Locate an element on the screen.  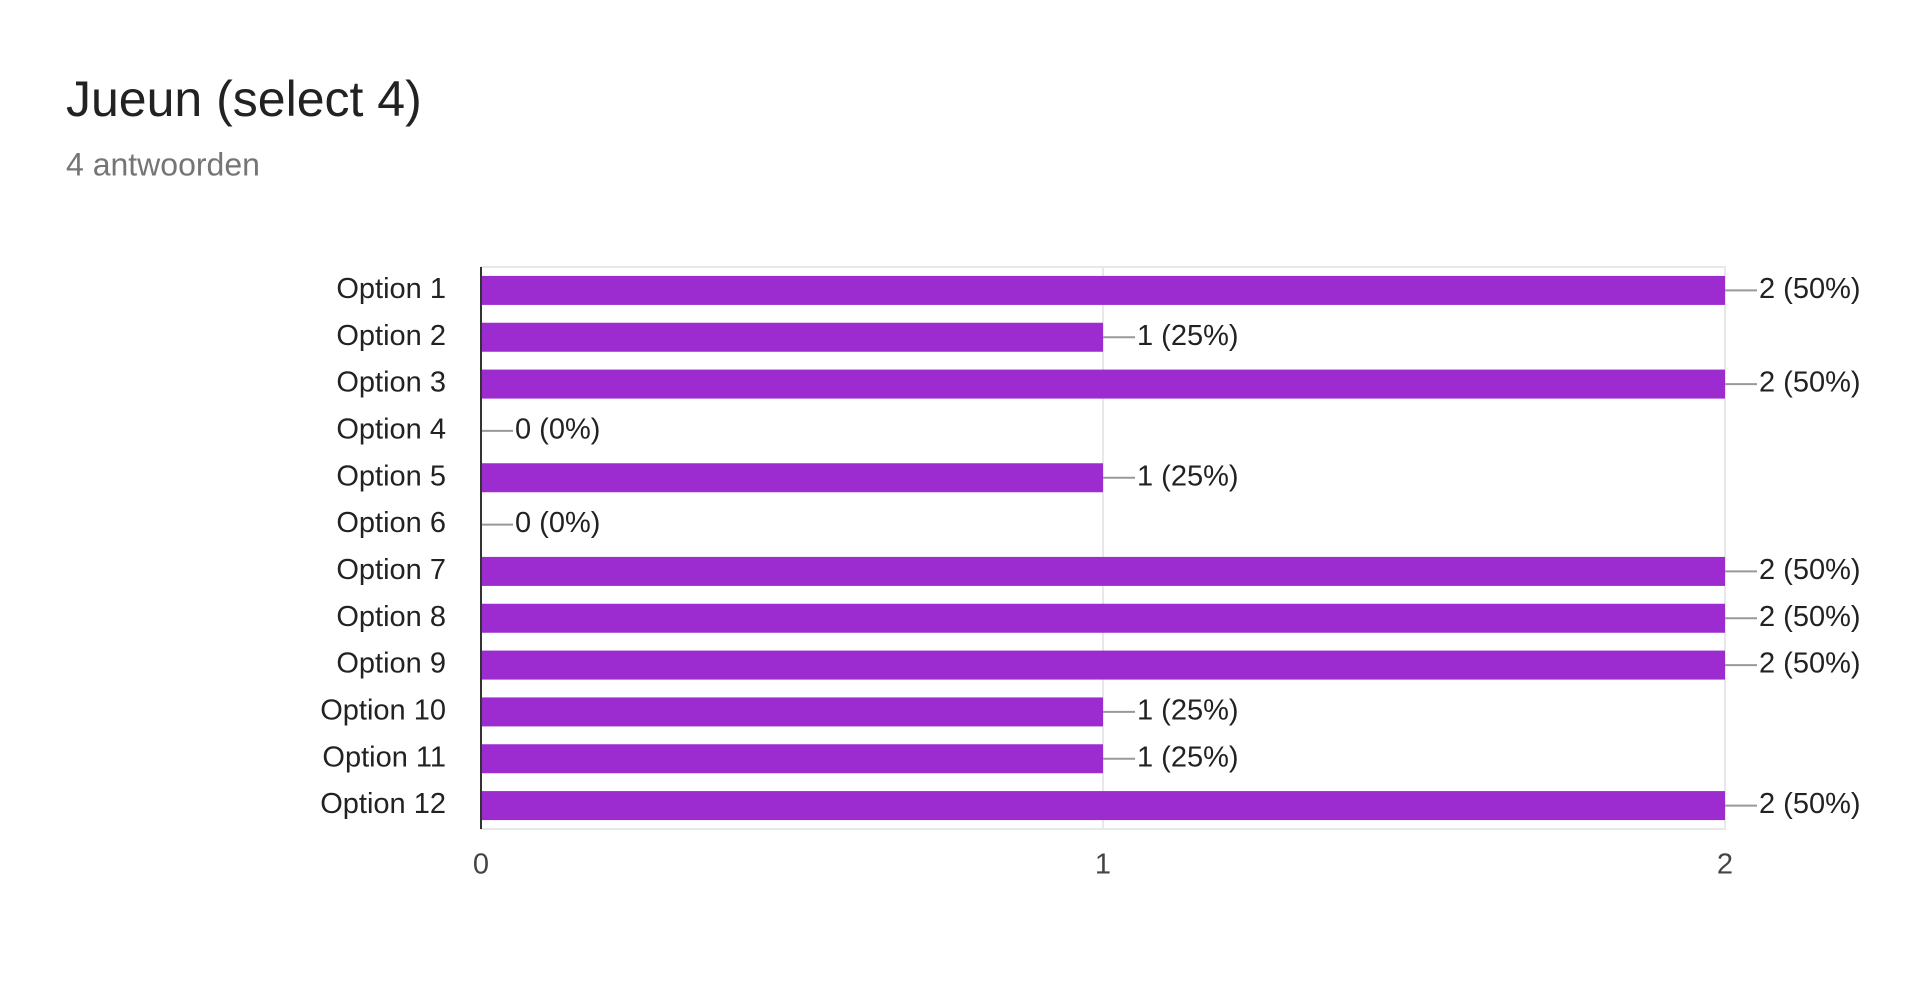
y-tick-label: Option 4 is located at coordinates (391, 430).